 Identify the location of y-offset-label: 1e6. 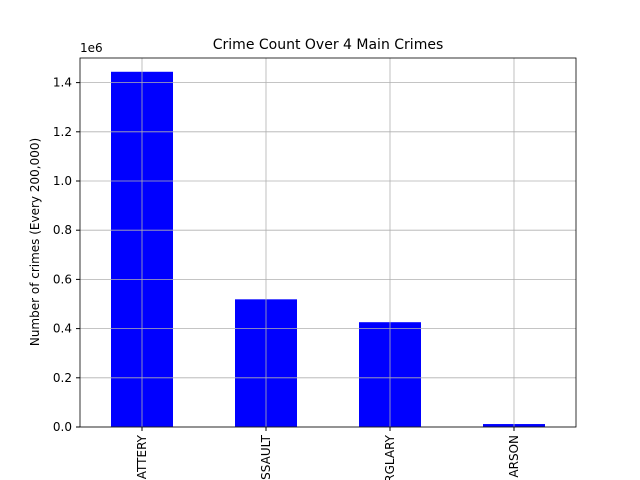
(91, 48).